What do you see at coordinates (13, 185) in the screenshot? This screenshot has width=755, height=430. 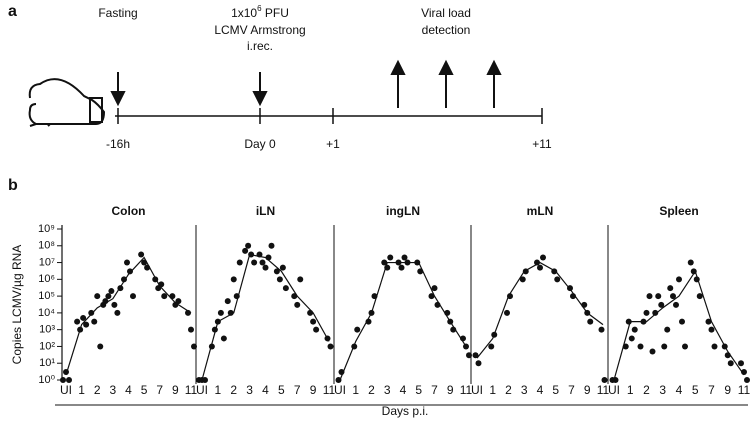 I see `panel-label: b` at bounding box center [13, 185].